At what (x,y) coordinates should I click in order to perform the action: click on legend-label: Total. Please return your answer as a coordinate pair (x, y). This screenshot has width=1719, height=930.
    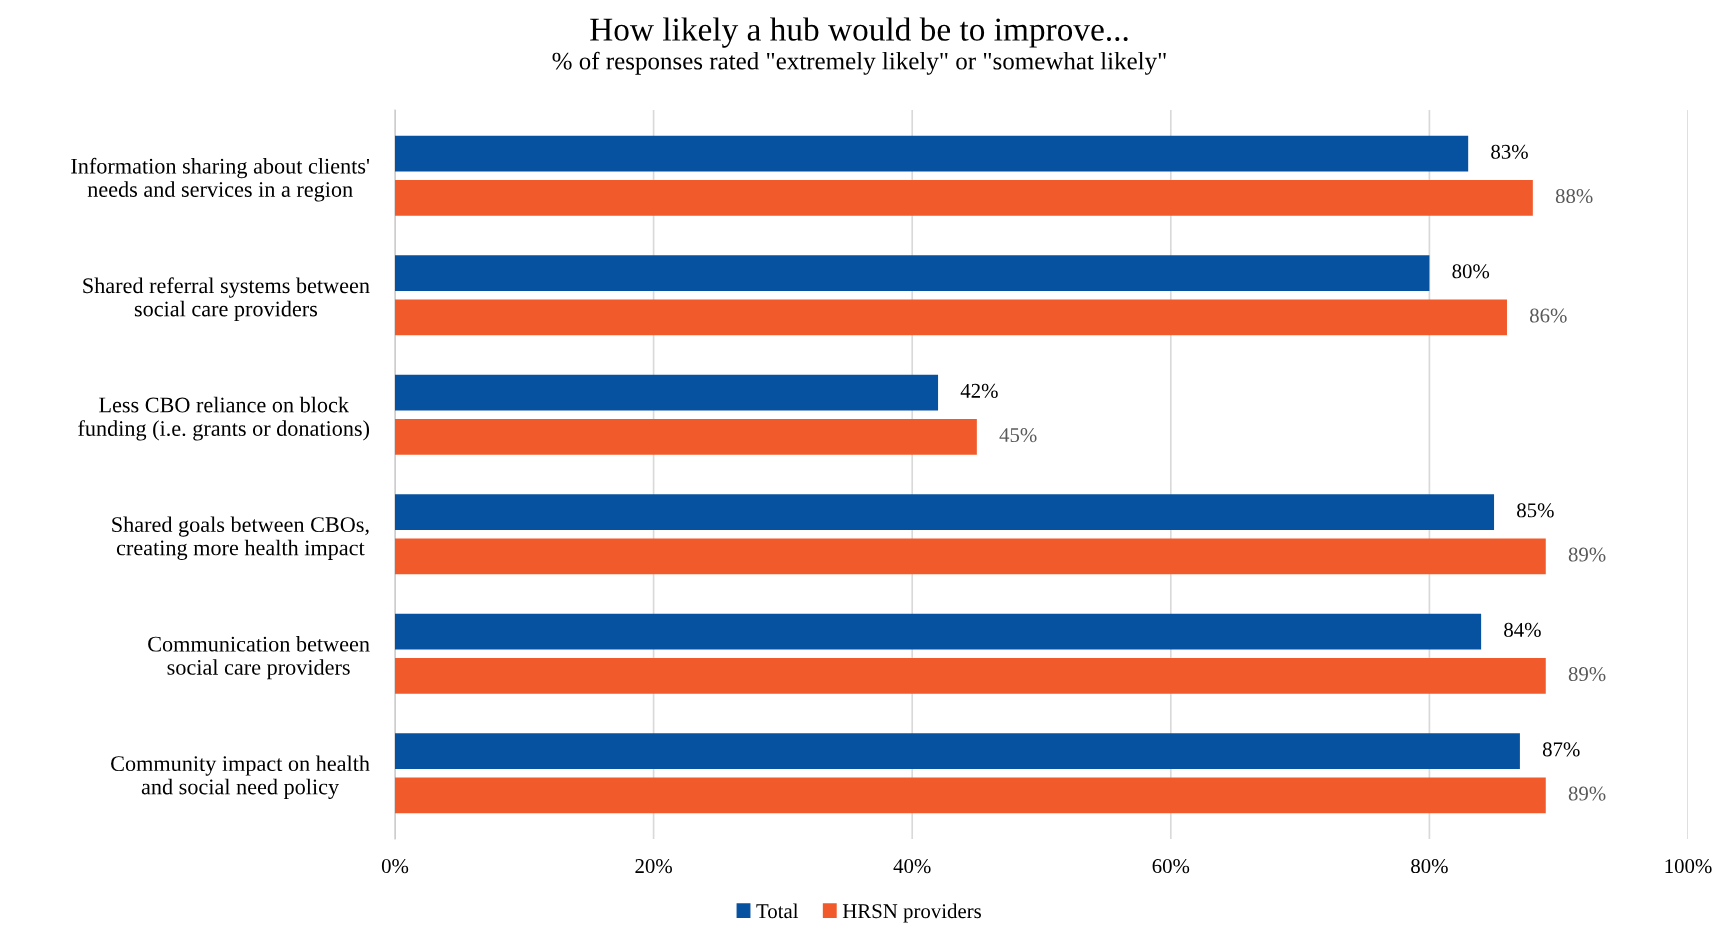
    Looking at the image, I should click on (777, 911).